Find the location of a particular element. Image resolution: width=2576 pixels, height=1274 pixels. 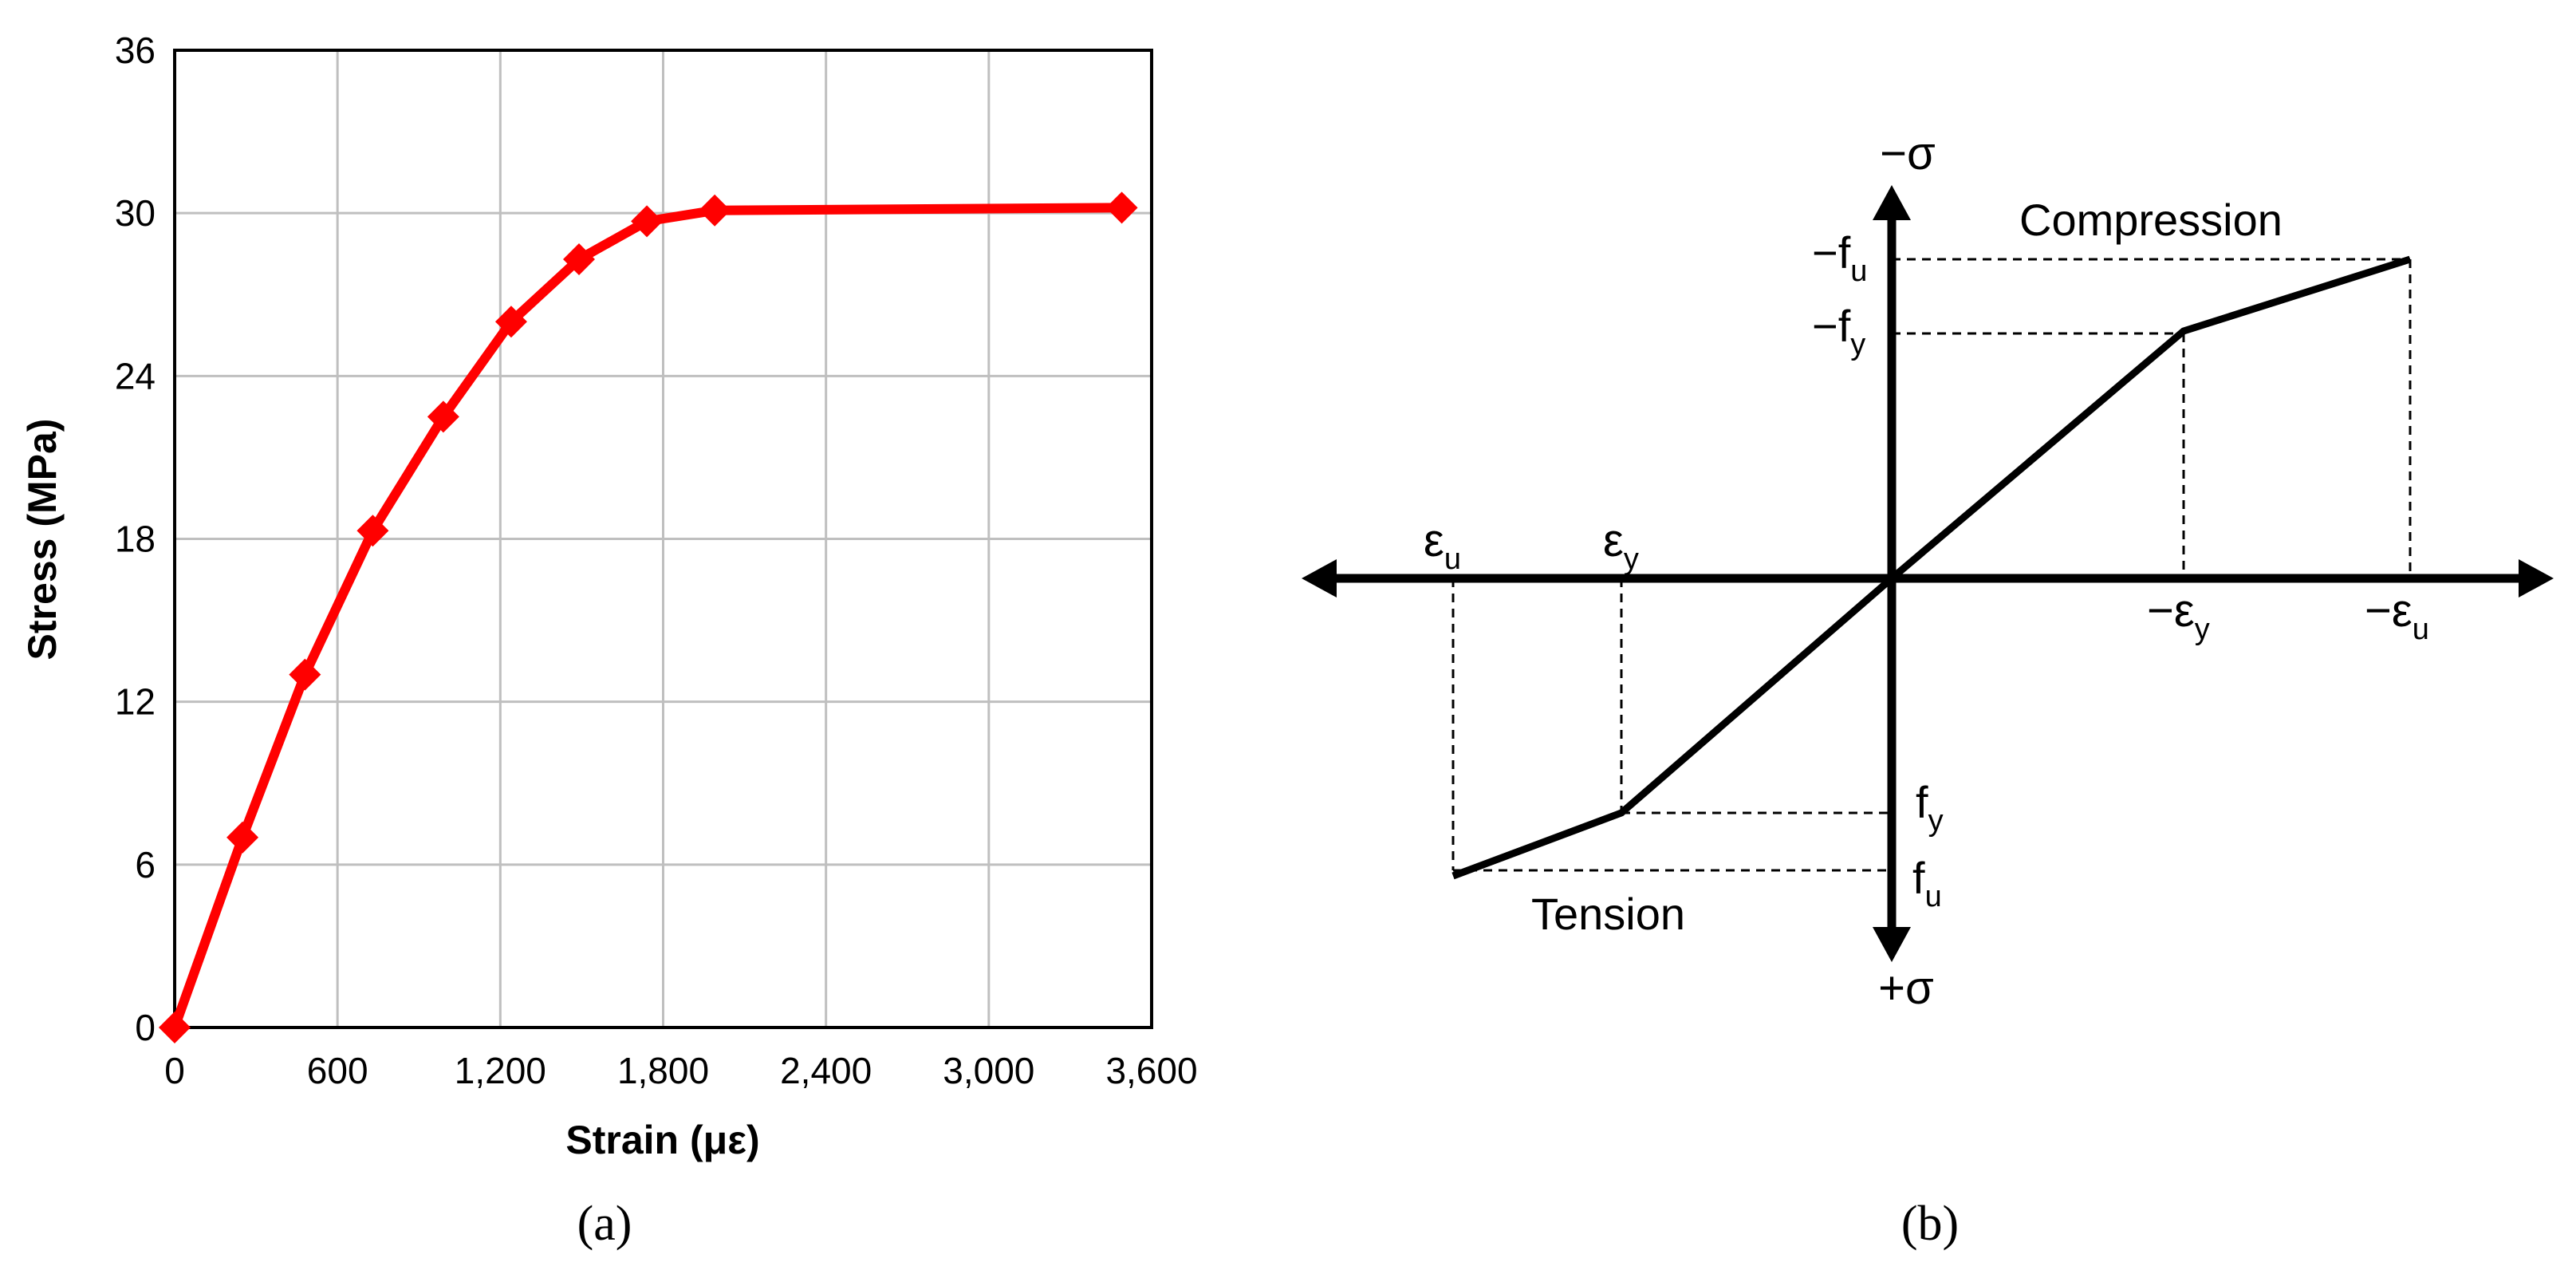

y-axis-label: Stress (MPa) is located at coordinates (42, 540).